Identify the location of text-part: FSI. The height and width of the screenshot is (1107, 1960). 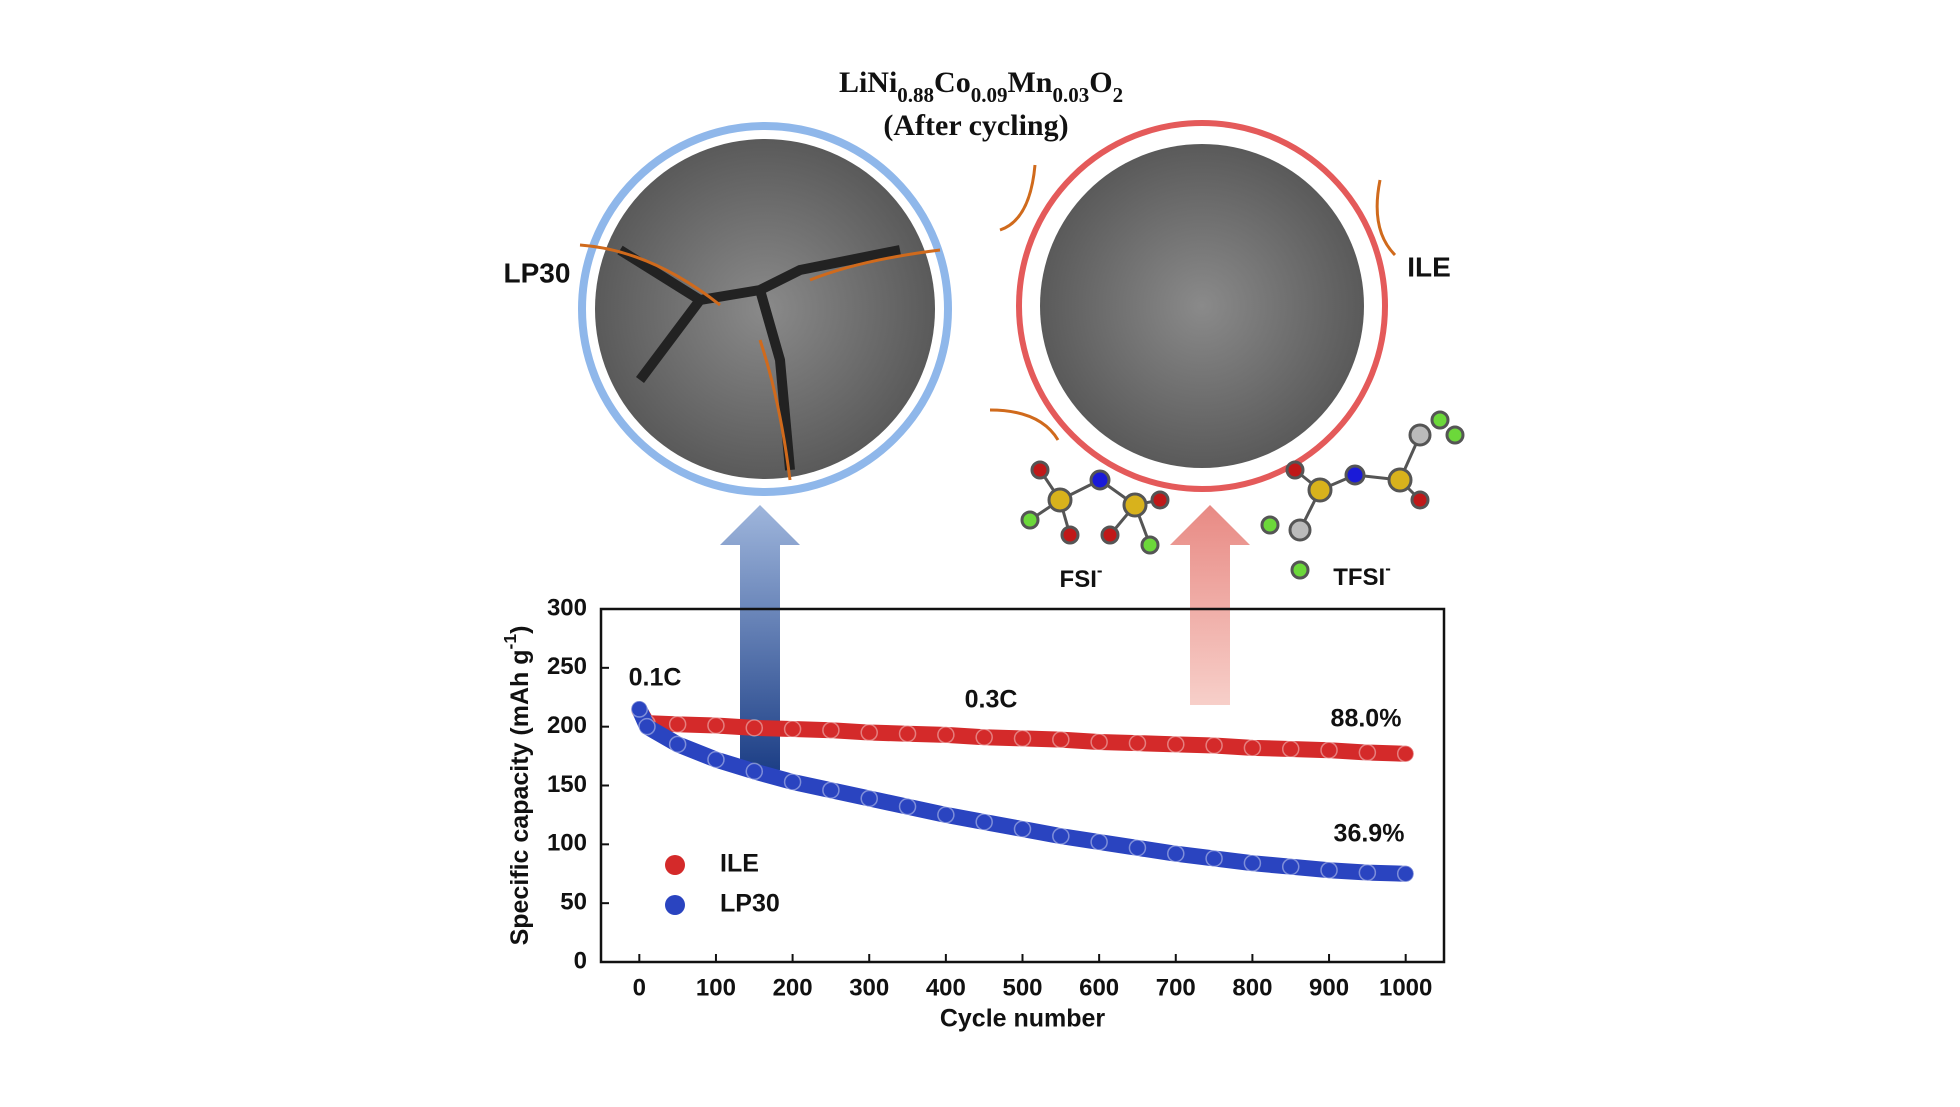
(1078, 579).